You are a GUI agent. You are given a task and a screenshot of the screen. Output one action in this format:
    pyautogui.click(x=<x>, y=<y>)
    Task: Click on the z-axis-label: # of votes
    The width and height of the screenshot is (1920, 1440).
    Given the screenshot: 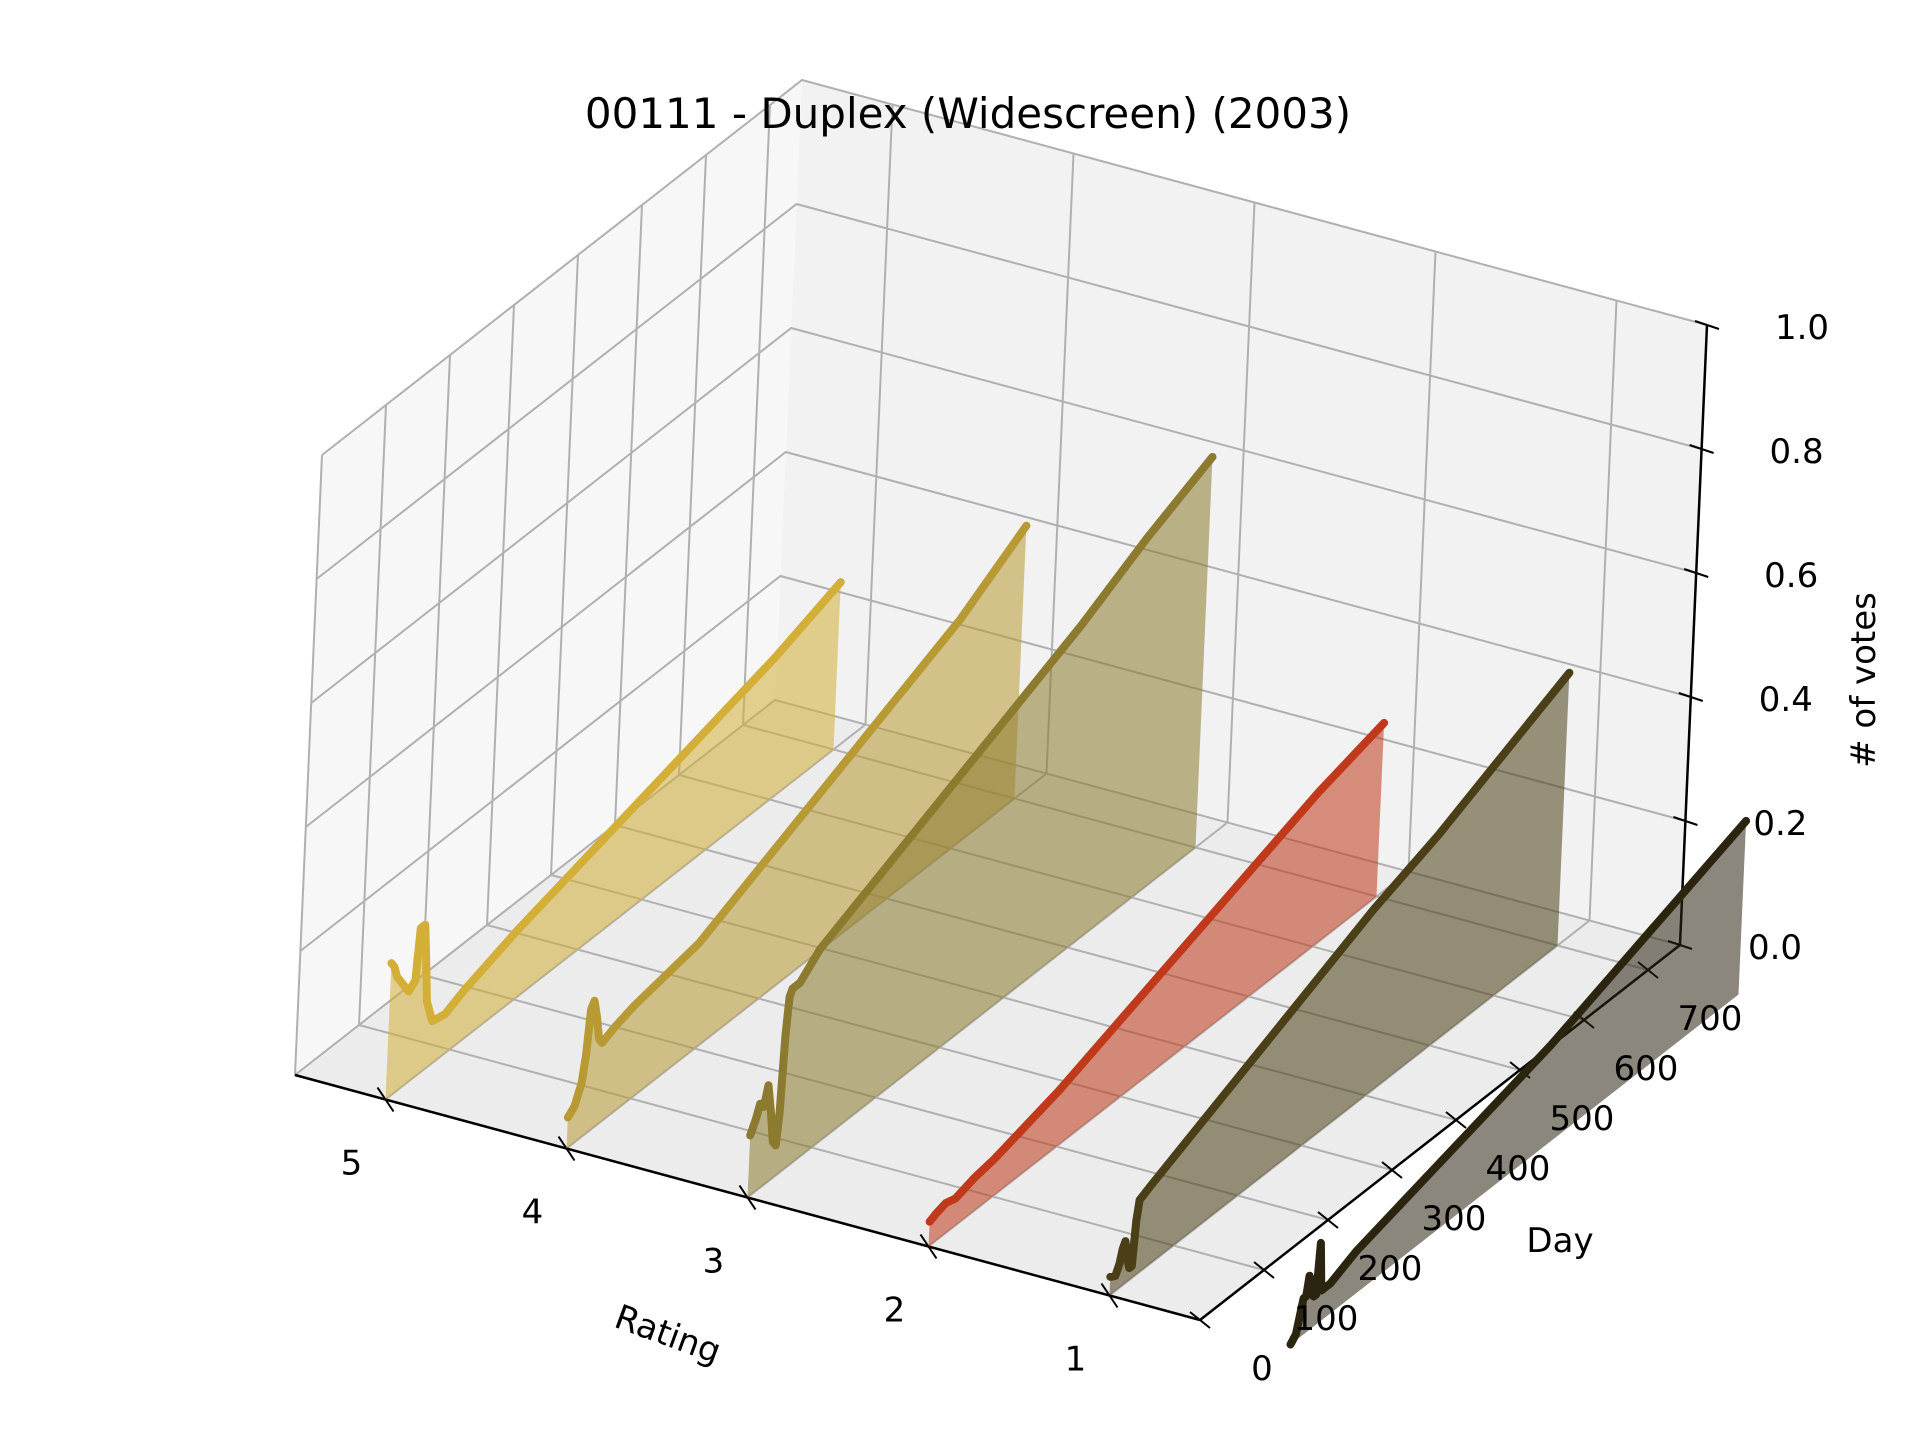 What is the action you would take?
    pyautogui.click(x=1864, y=680)
    